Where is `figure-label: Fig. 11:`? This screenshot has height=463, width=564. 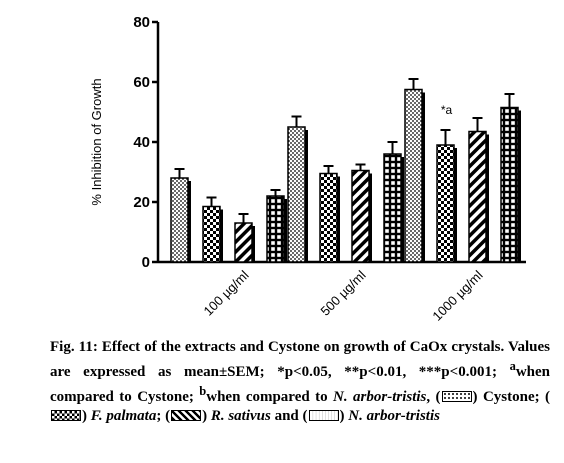
figure-label: Fig. 11: is located at coordinates (74, 347).